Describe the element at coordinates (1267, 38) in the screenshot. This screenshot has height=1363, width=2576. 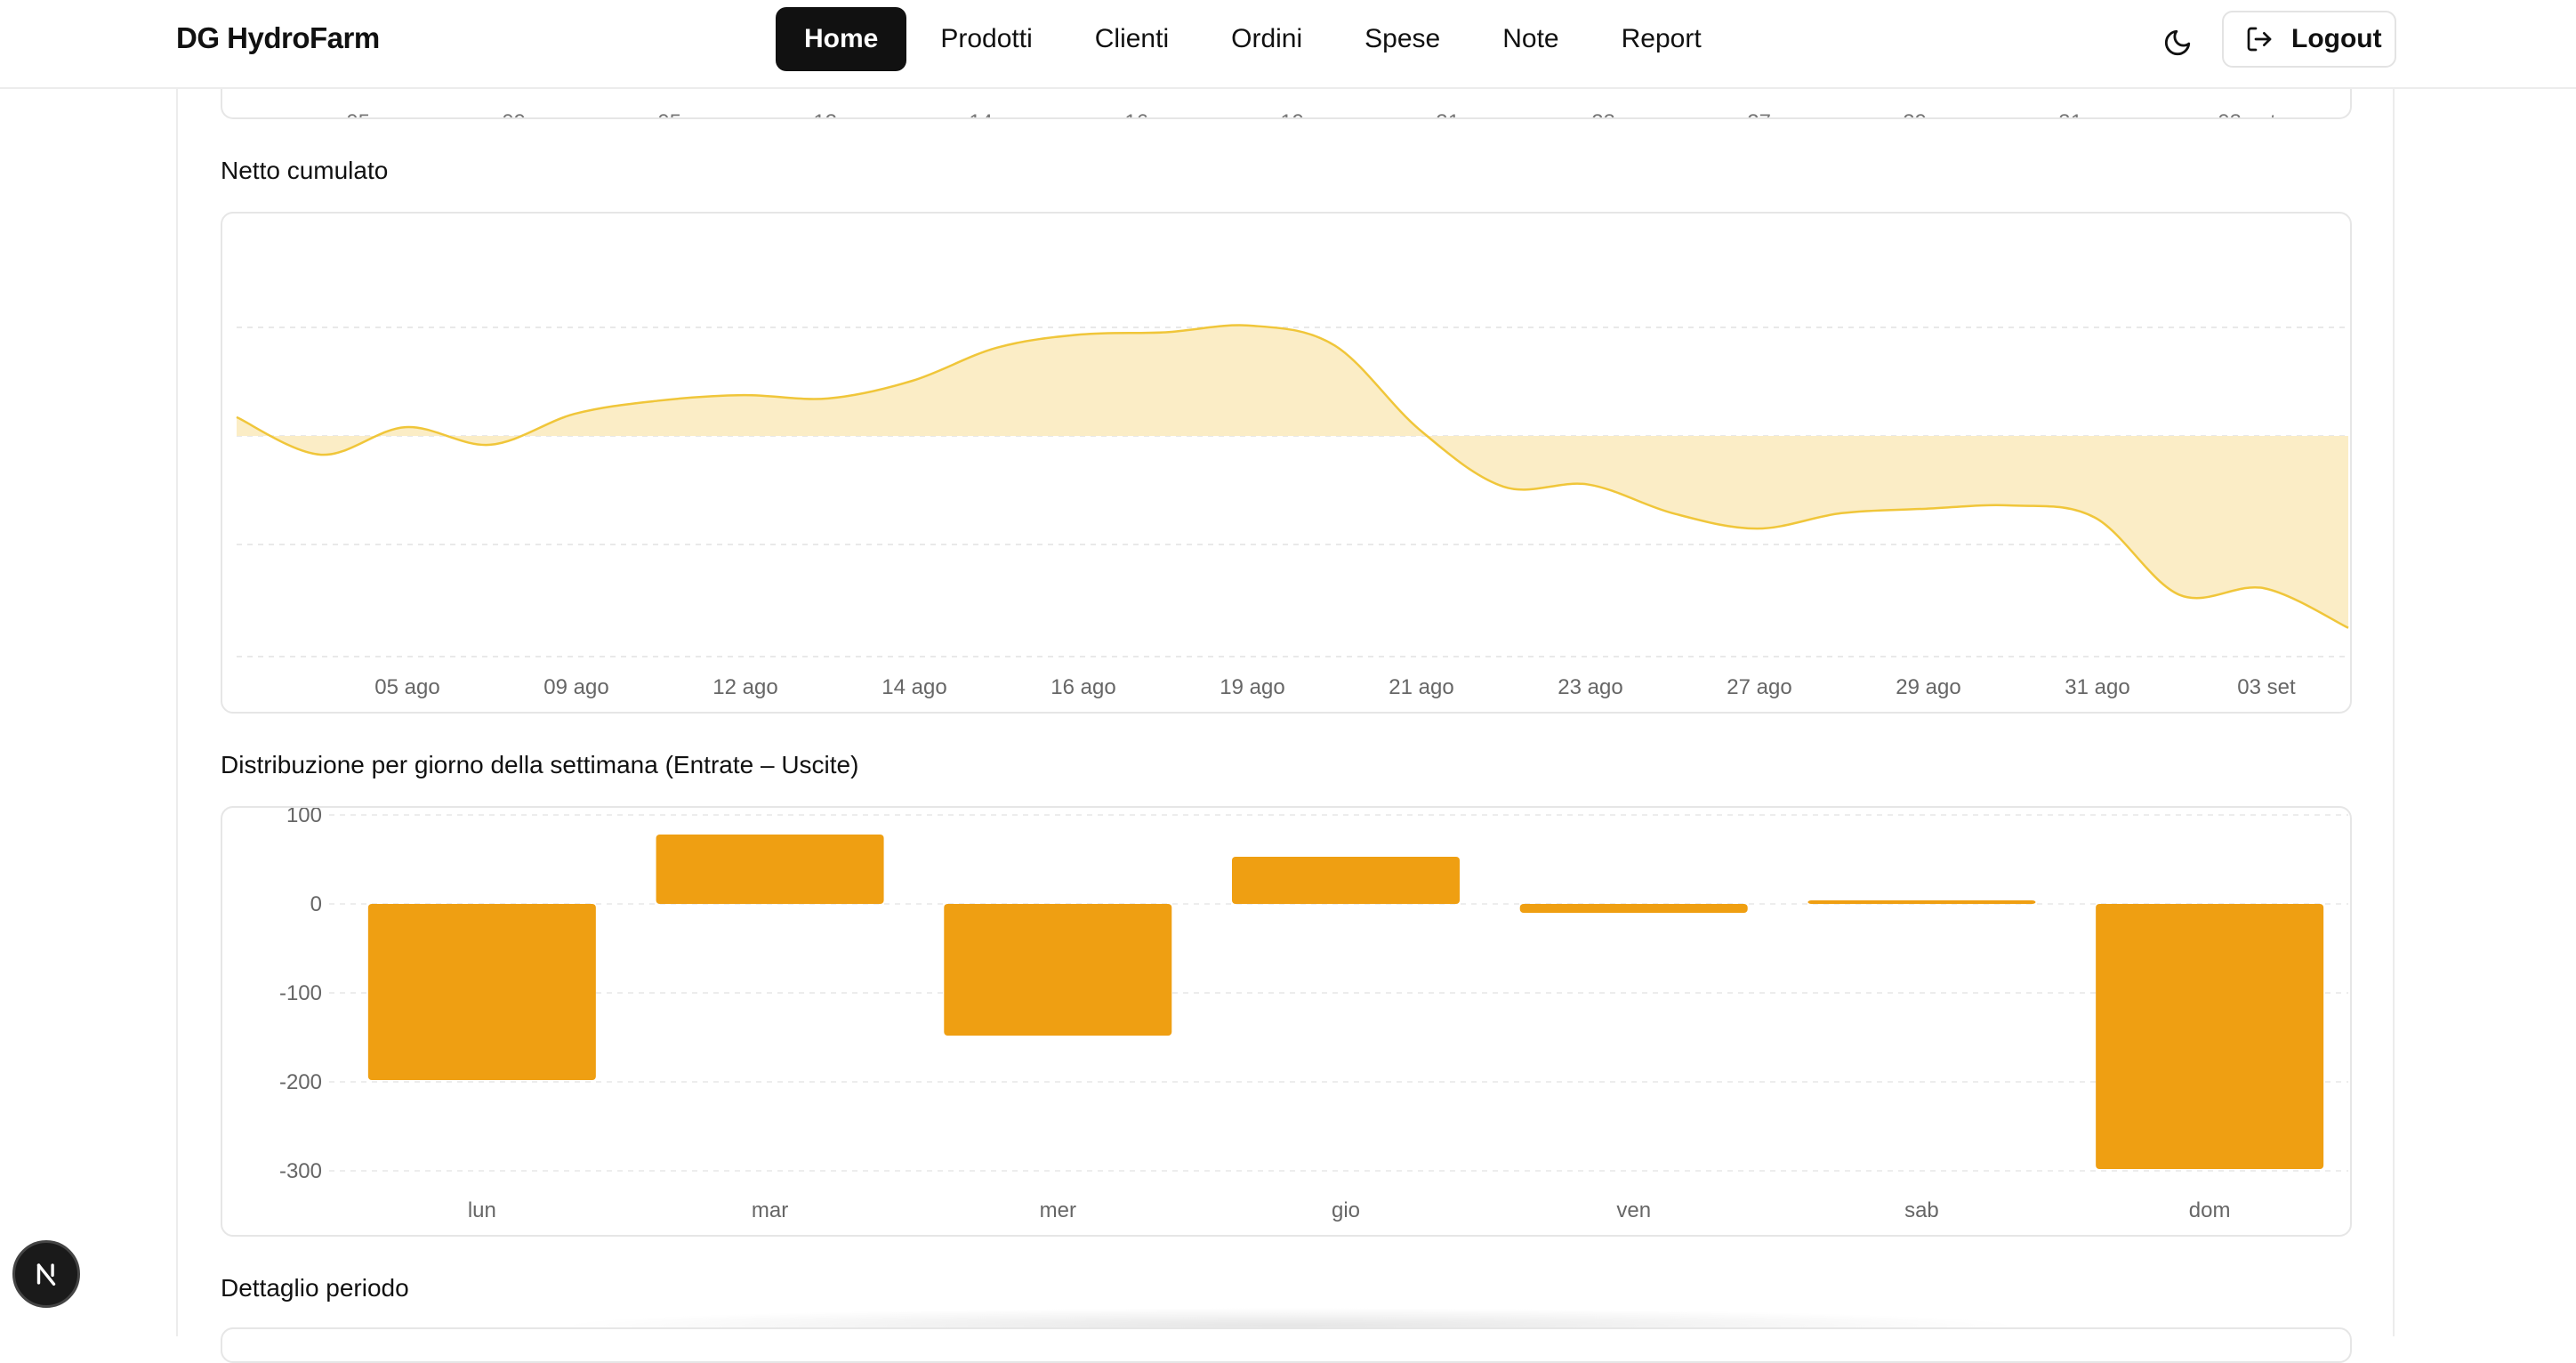
I see `nav-ordini: Ordini` at that location.